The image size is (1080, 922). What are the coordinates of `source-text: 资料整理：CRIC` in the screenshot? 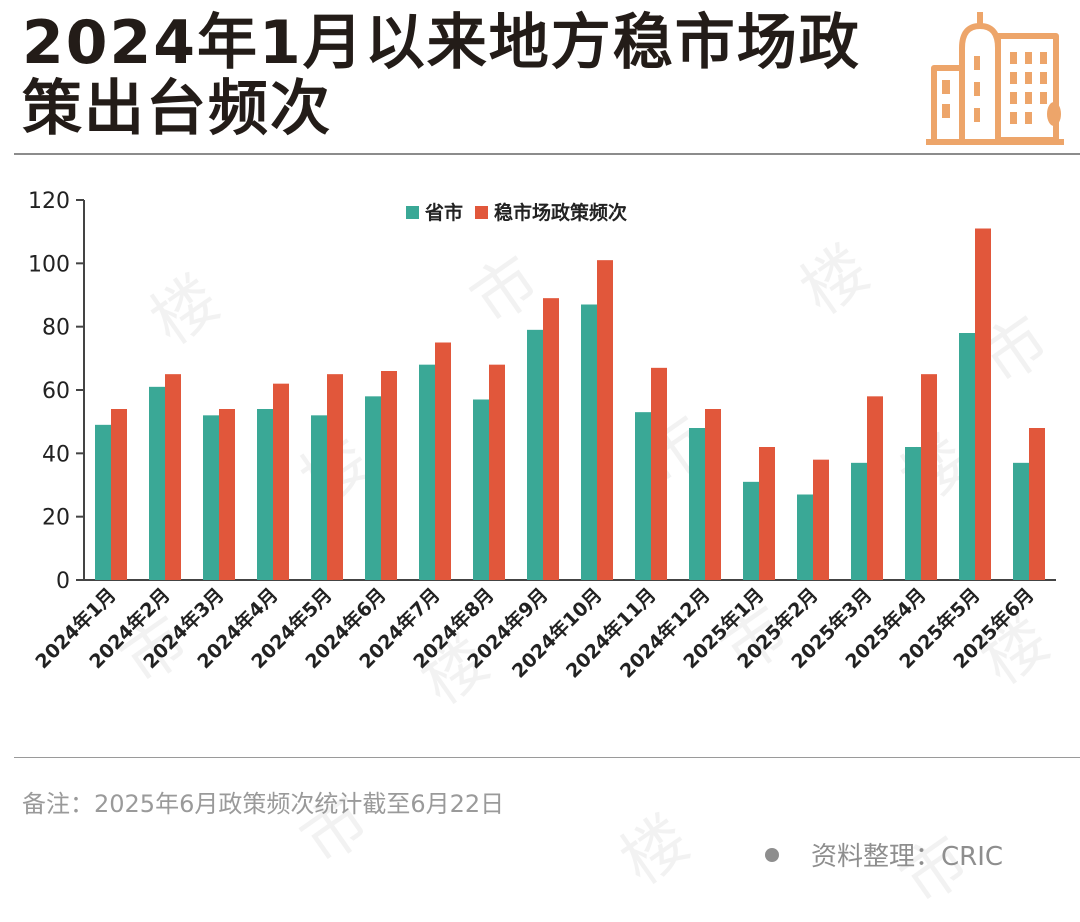 It's located at (907, 857).